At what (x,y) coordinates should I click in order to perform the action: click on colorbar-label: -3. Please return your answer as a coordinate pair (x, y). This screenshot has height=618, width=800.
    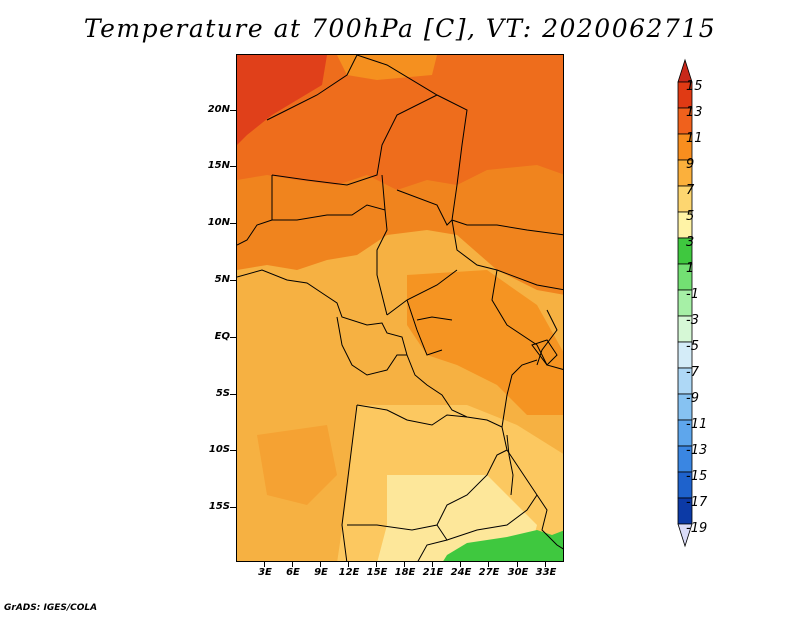
    Looking at the image, I should click on (692, 320).